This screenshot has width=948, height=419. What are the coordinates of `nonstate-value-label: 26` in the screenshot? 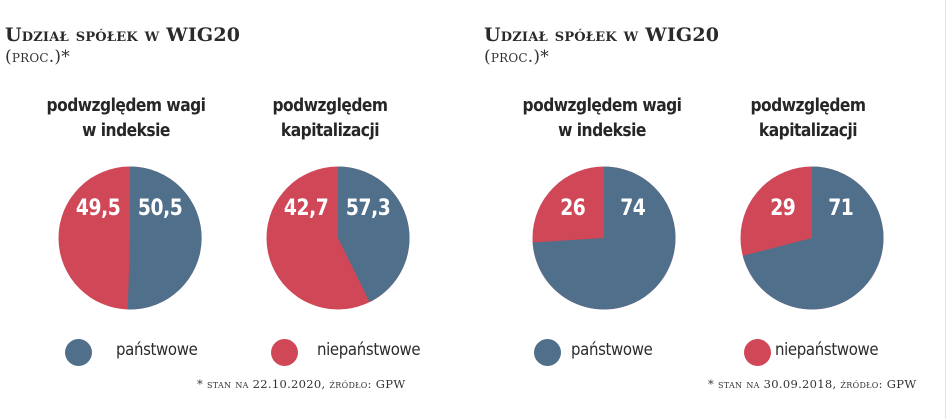 It's located at (573, 208).